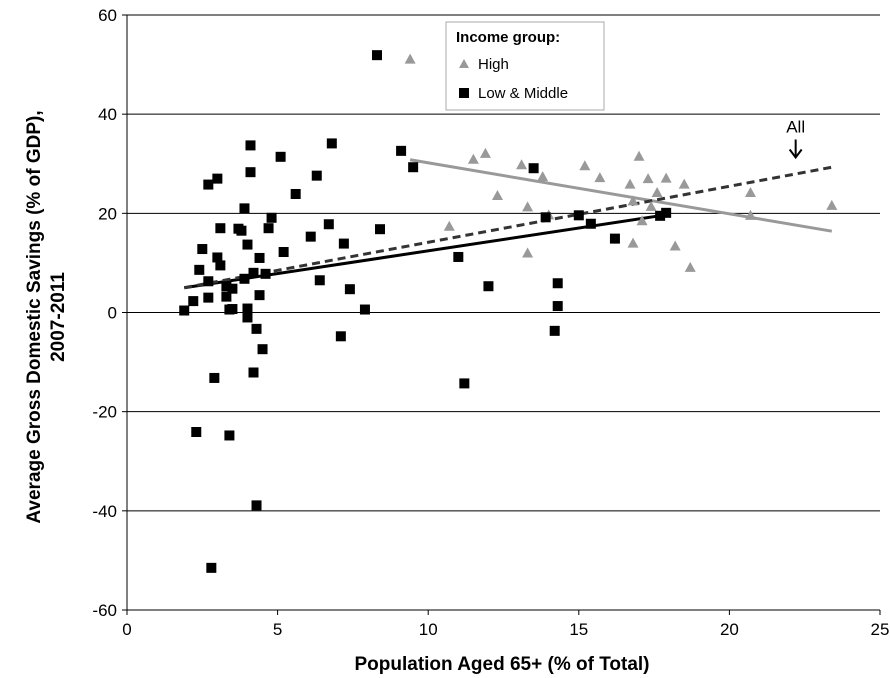 Image resolution: width=890 pixels, height=678 pixels. Describe the element at coordinates (578, 629) in the screenshot. I see `x-tick-label: 15` at that location.